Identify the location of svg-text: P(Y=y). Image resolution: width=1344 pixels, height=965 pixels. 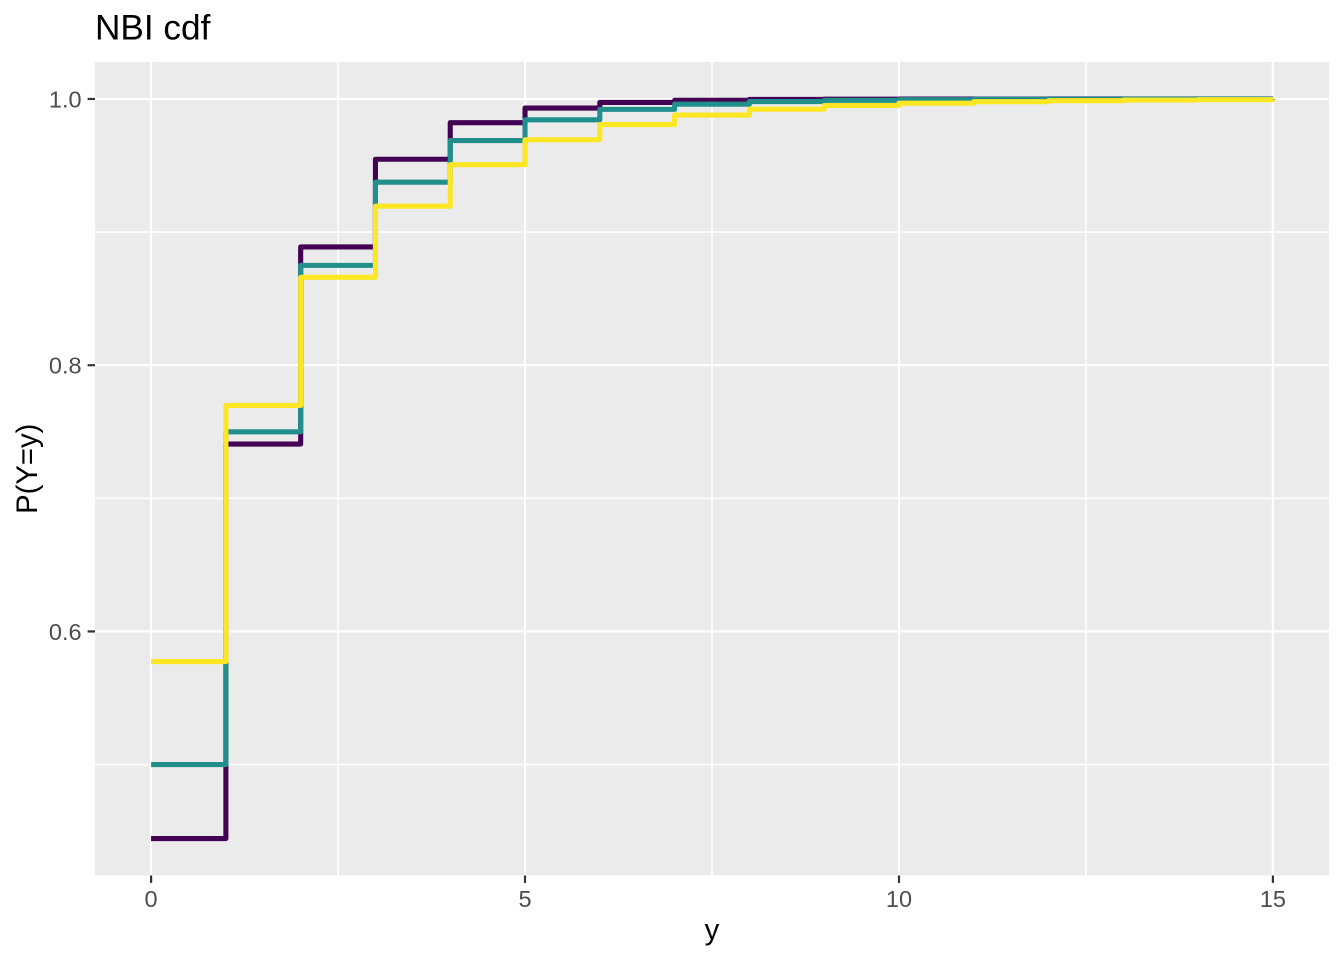
(27, 469).